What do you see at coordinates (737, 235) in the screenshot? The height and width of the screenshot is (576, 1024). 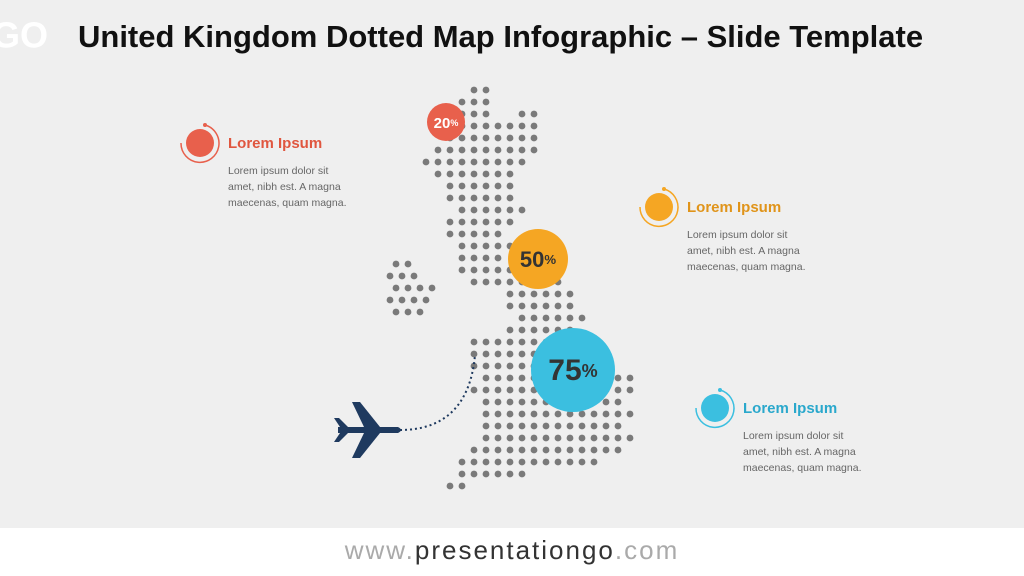 I see `item-text: Lorem ipsum dolor sit` at bounding box center [737, 235].